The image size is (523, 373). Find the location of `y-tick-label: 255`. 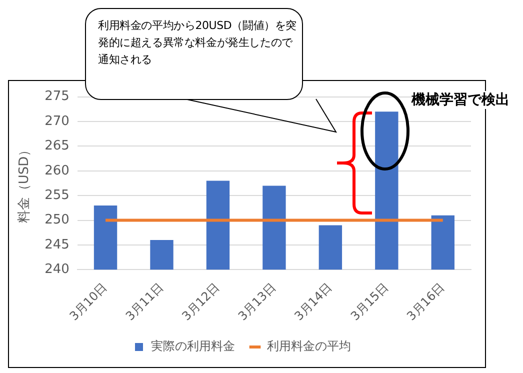

y-tick-label: 255 is located at coordinates (57, 195).